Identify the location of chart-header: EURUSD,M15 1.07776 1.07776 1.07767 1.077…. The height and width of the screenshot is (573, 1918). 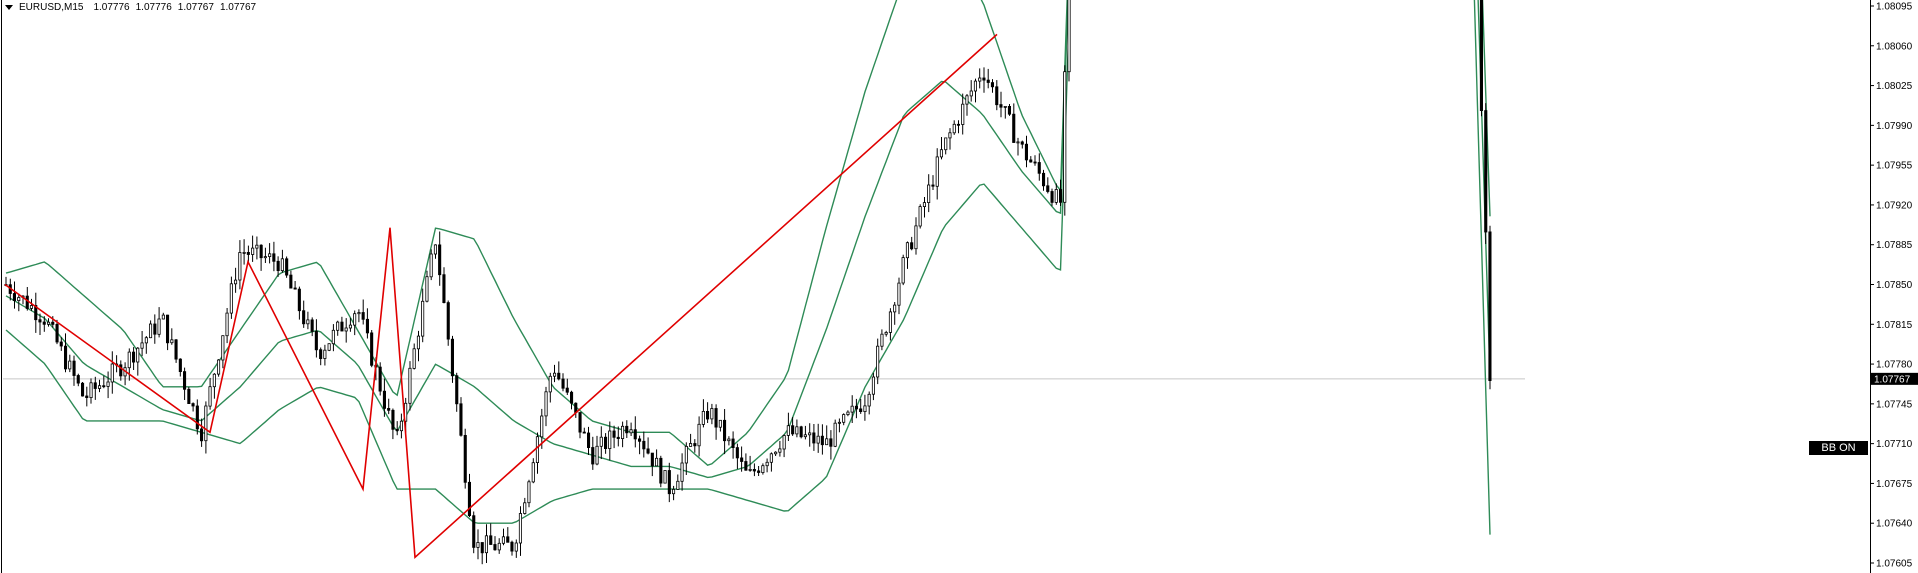
(131, 7).